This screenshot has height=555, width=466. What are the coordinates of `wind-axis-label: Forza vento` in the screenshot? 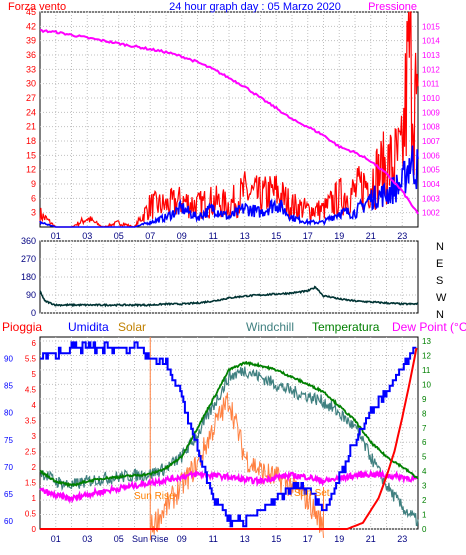 It's located at (37, 7).